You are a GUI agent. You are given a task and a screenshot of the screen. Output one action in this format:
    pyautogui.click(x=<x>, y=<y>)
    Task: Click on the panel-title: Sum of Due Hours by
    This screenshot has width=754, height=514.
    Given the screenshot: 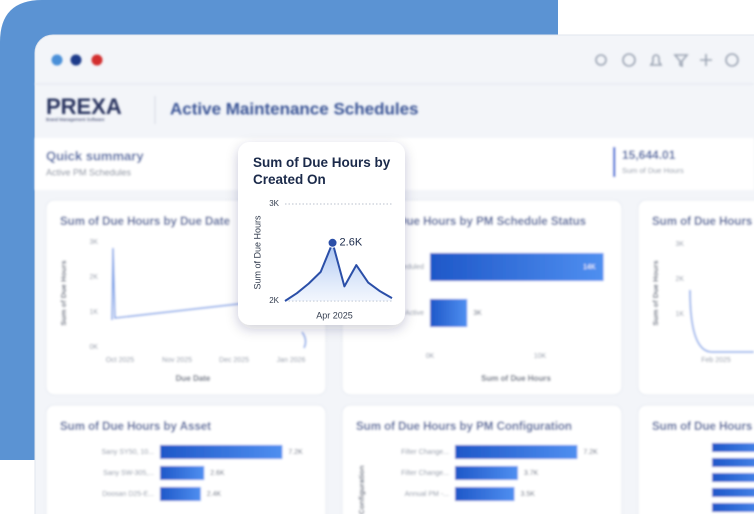 What is the action you would take?
    pyautogui.click(x=703, y=427)
    